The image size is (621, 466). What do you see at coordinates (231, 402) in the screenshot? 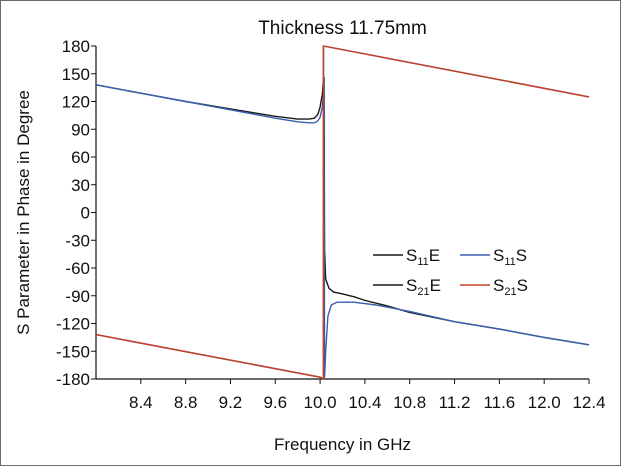
I see `x-tick-label: 9.2` at bounding box center [231, 402].